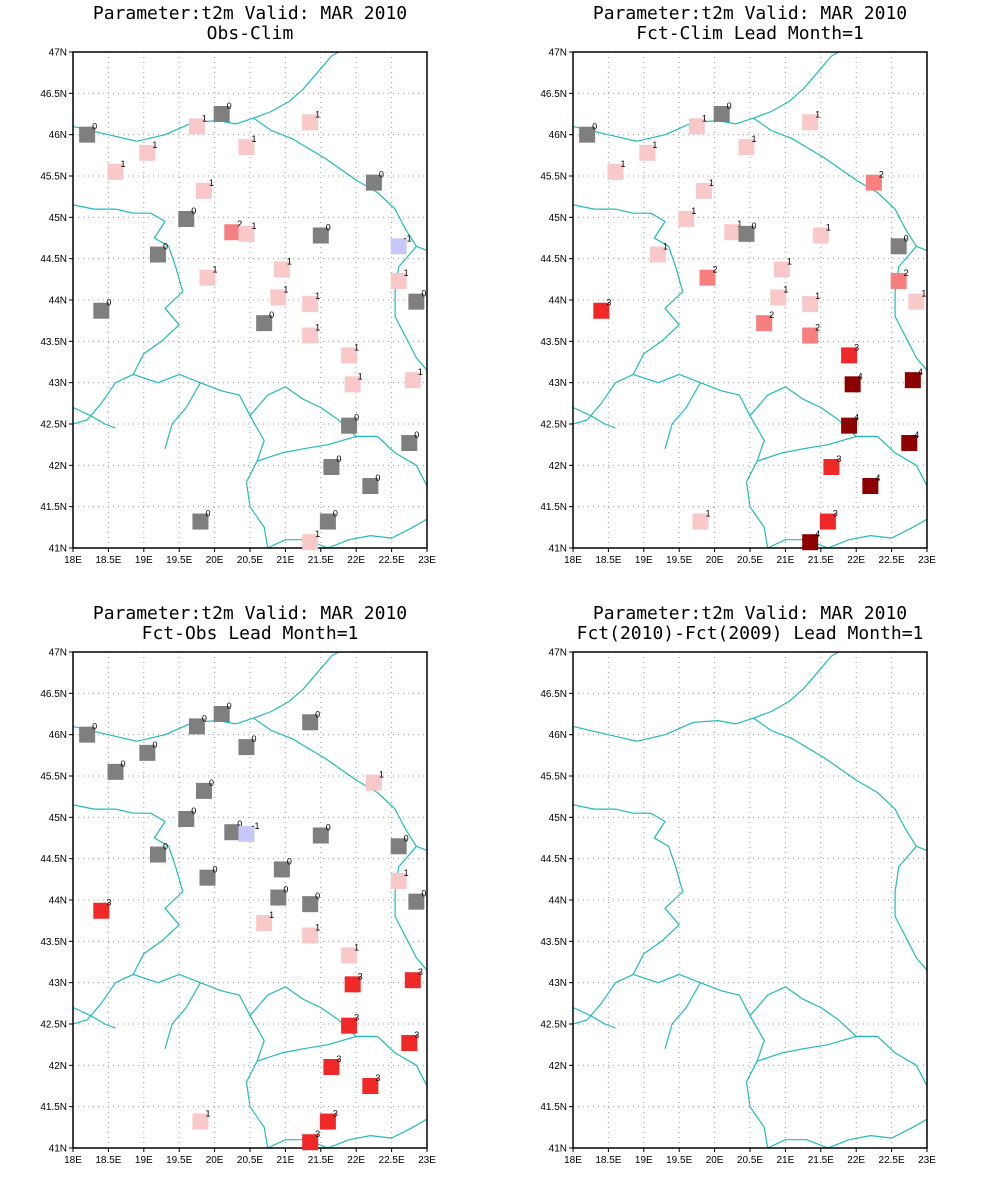  What do you see at coordinates (179, 1160) in the screenshot?
I see `tick-label-lon: 19.5E` at bounding box center [179, 1160].